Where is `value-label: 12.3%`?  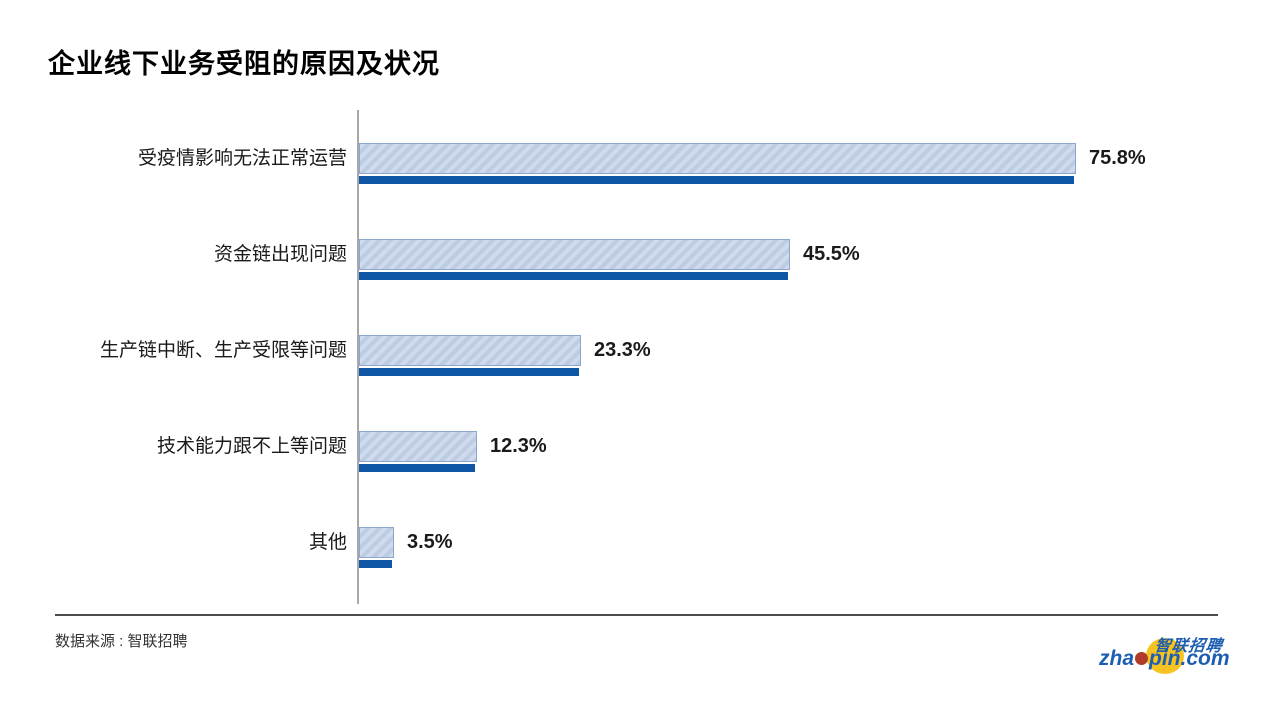
value-label: 12.3% is located at coordinates (518, 446).